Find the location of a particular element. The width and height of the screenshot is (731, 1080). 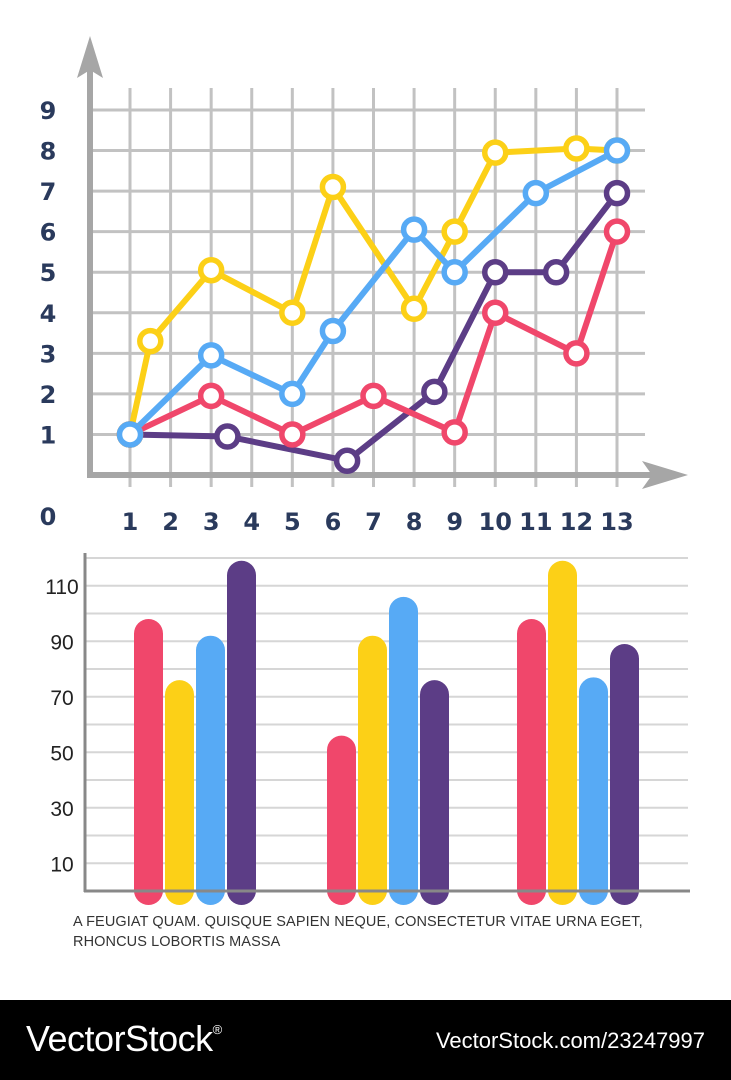

line-y-tick-label: 6 is located at coordinates (48, 233).